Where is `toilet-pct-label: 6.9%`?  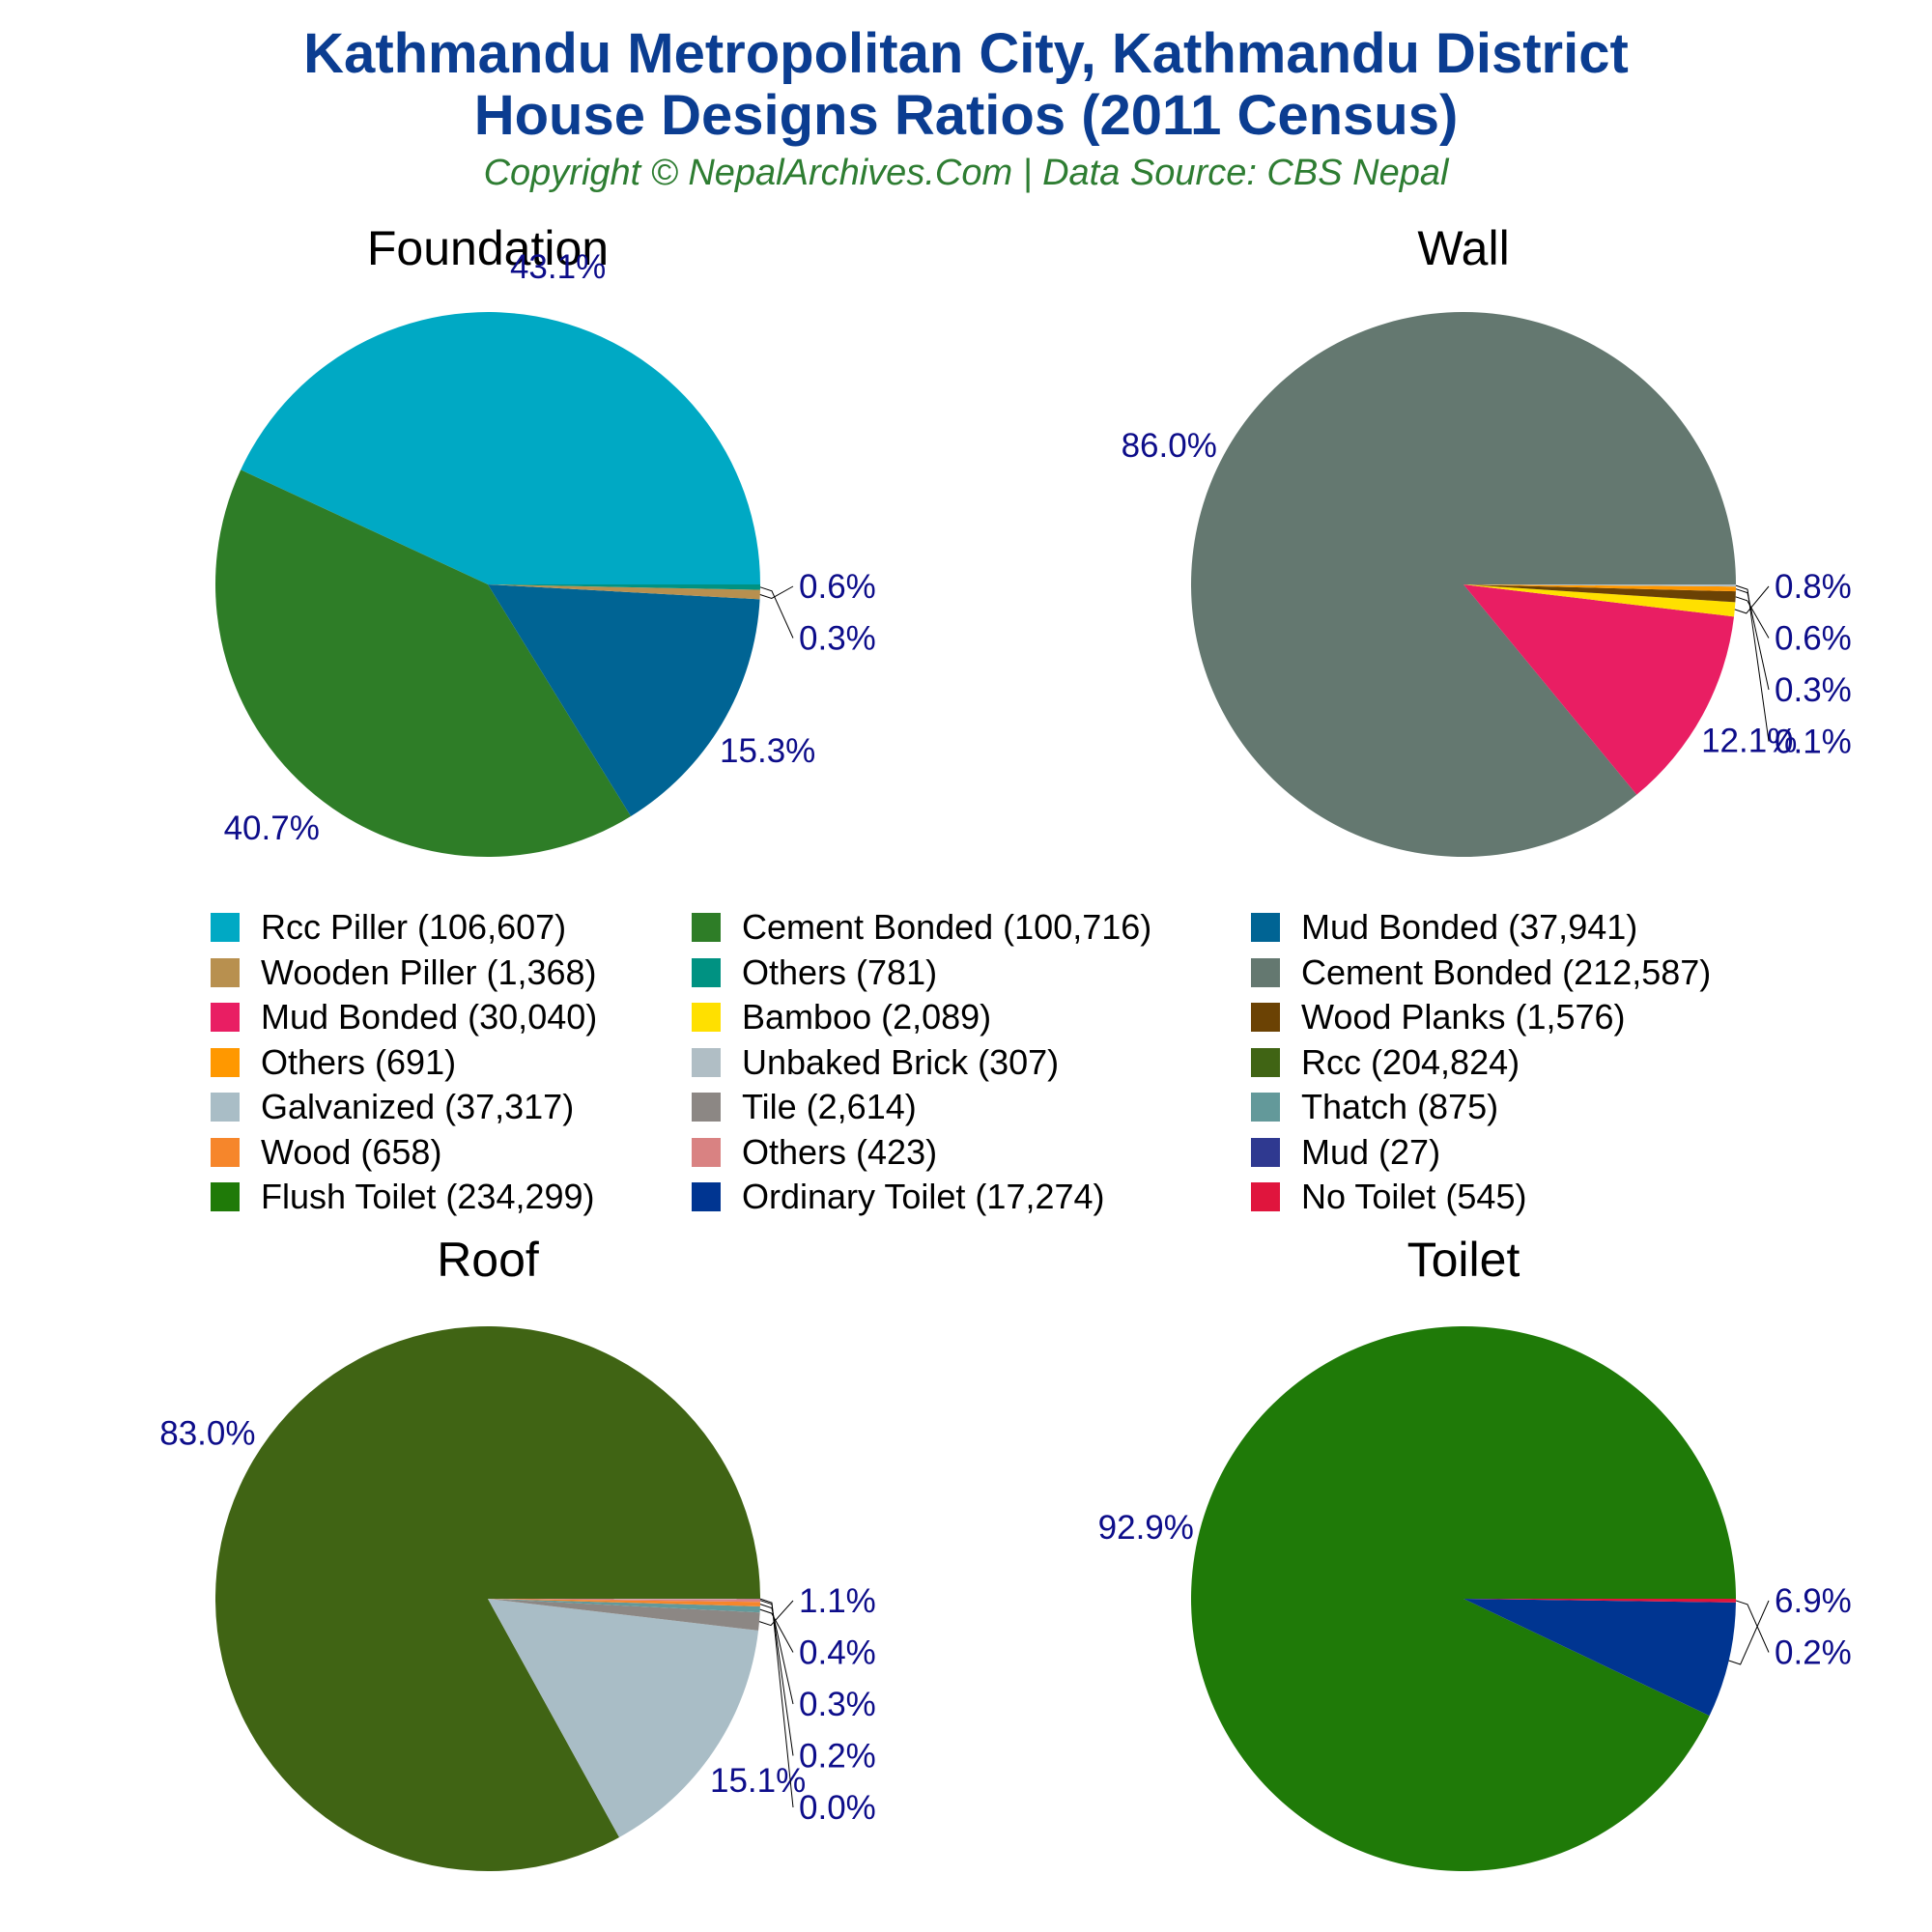
toilet-pct-label: 6.9% is located at coordinates (1813, 1601).